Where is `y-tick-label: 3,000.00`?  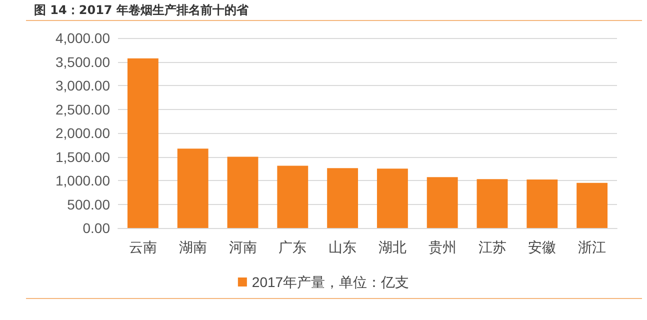
y-tick-label: 3,000.00 is located at coordinates (83, 86).